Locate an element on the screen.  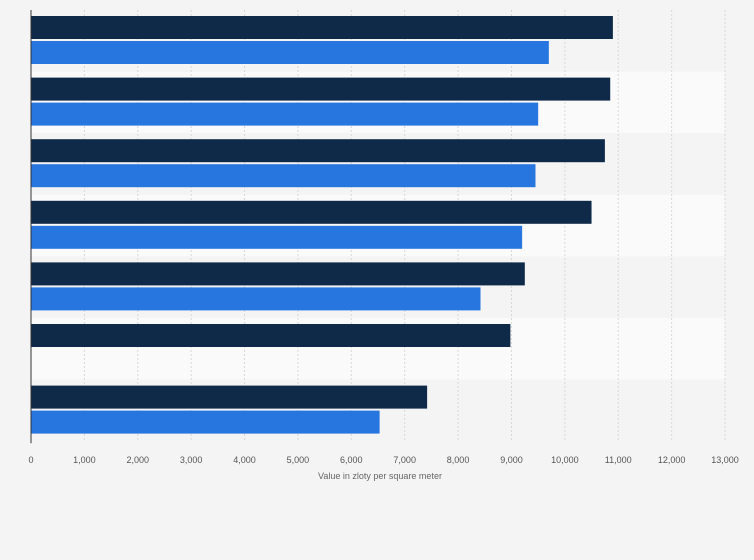
x-tick-label: 9,000 is located at coordinates (511, 460).